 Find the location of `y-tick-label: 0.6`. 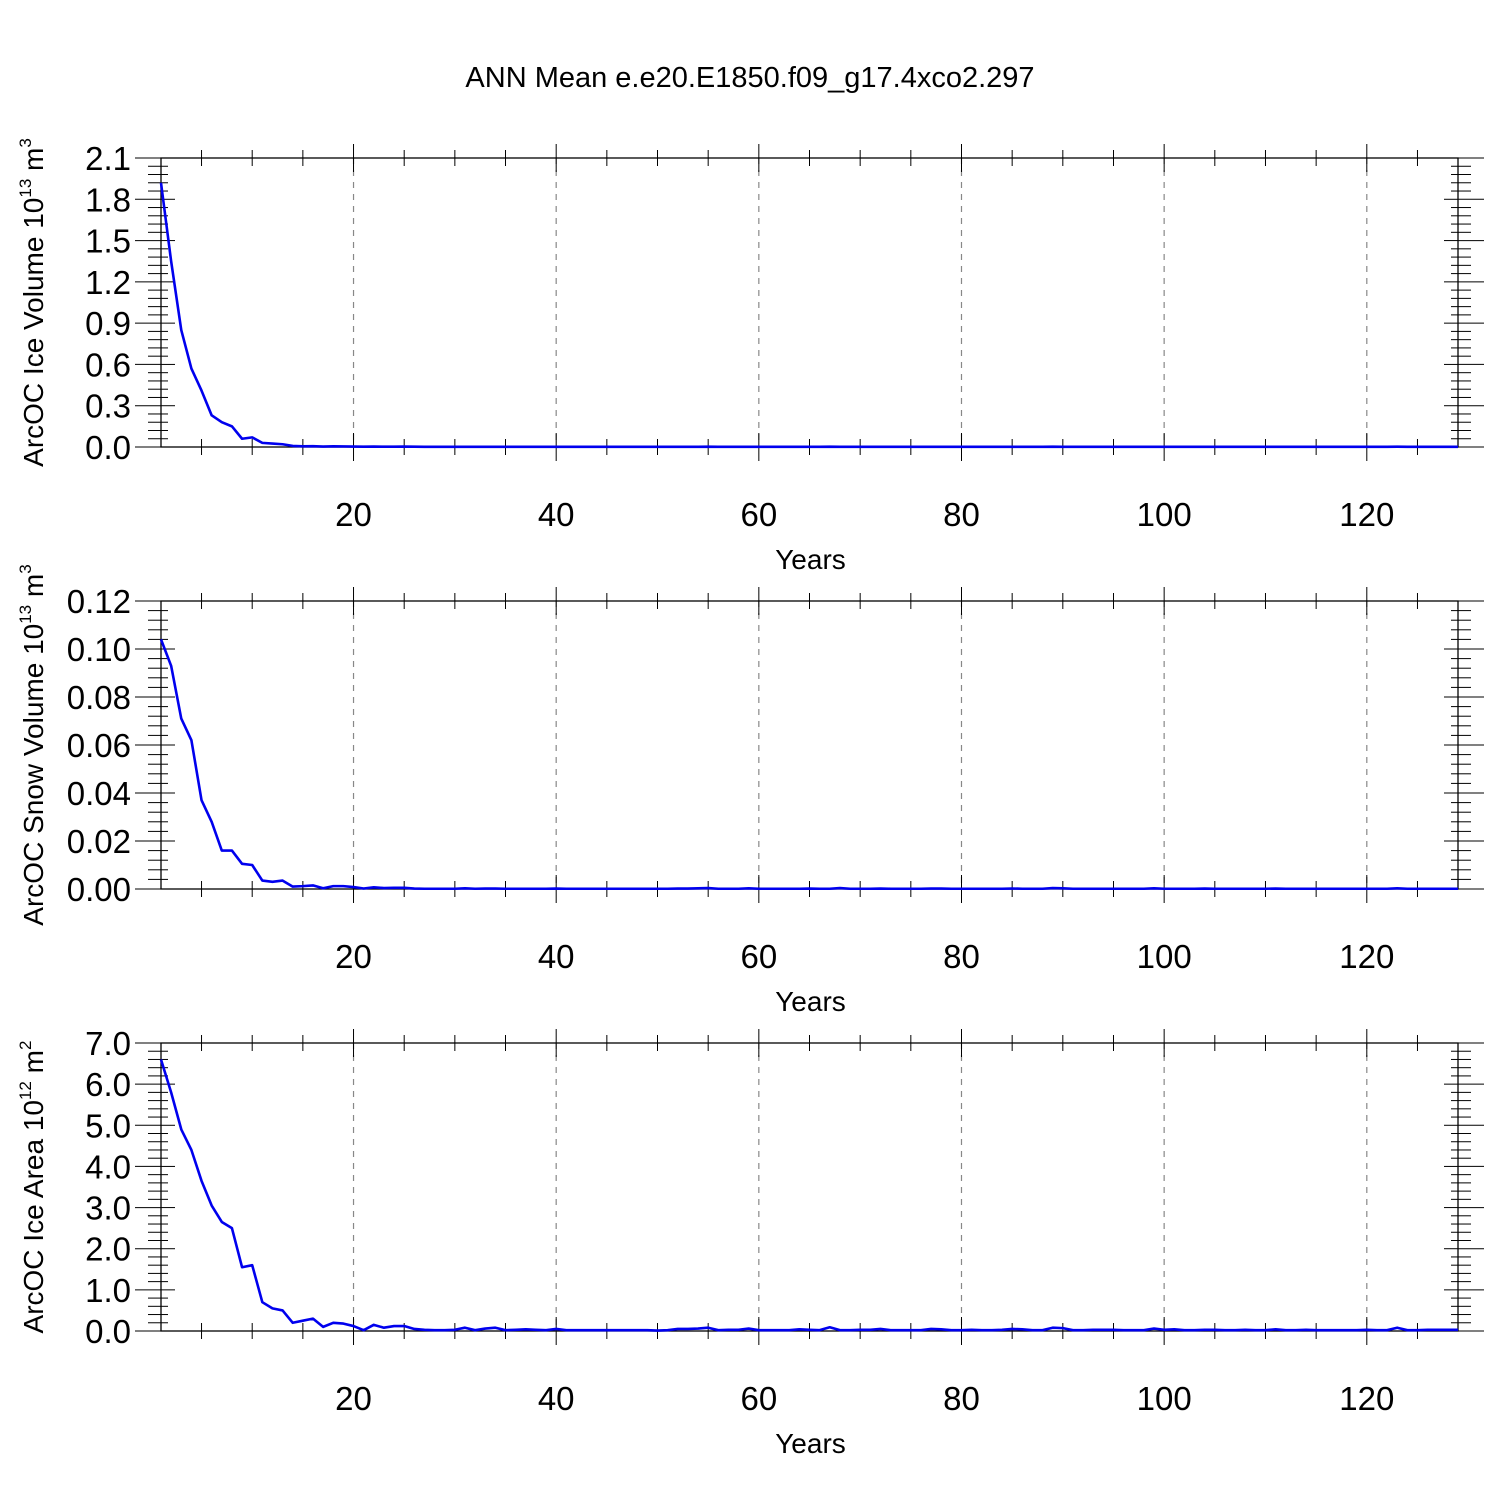

y-tick-label: 0.6 is located at coordinates (108, 364).